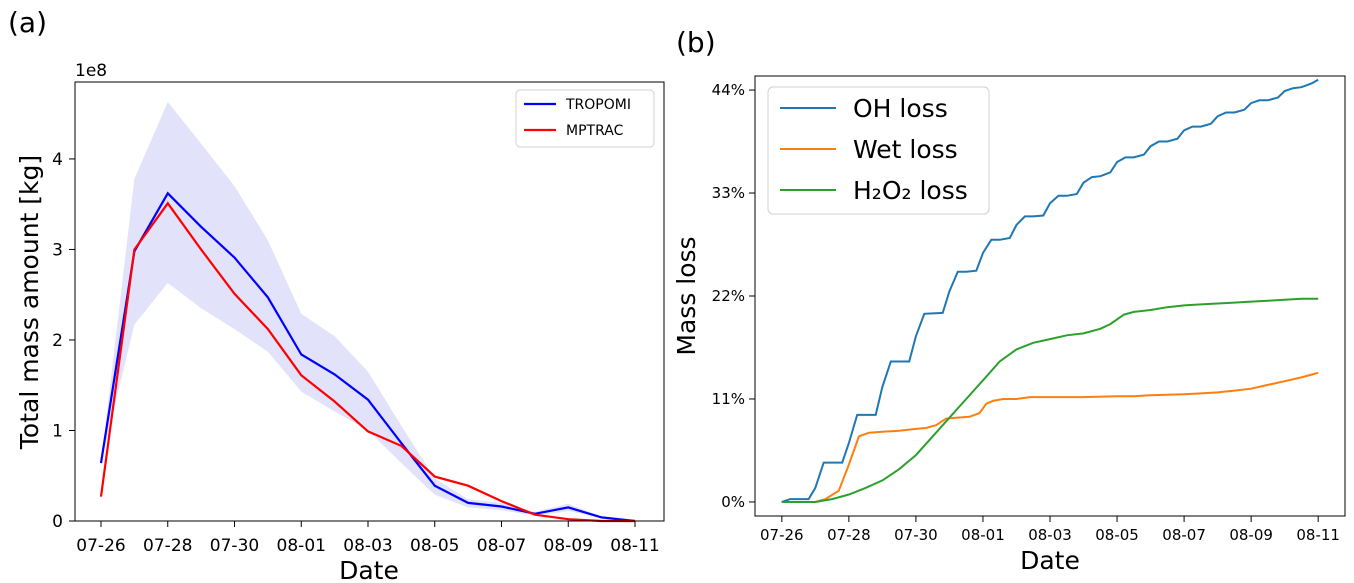 This screenshot has width=1354, height=583. Describe the element at coordinates (905, 149) in the screenshot. I see `panel-b-legend-label-wet-loss: Wet loss` at that location.